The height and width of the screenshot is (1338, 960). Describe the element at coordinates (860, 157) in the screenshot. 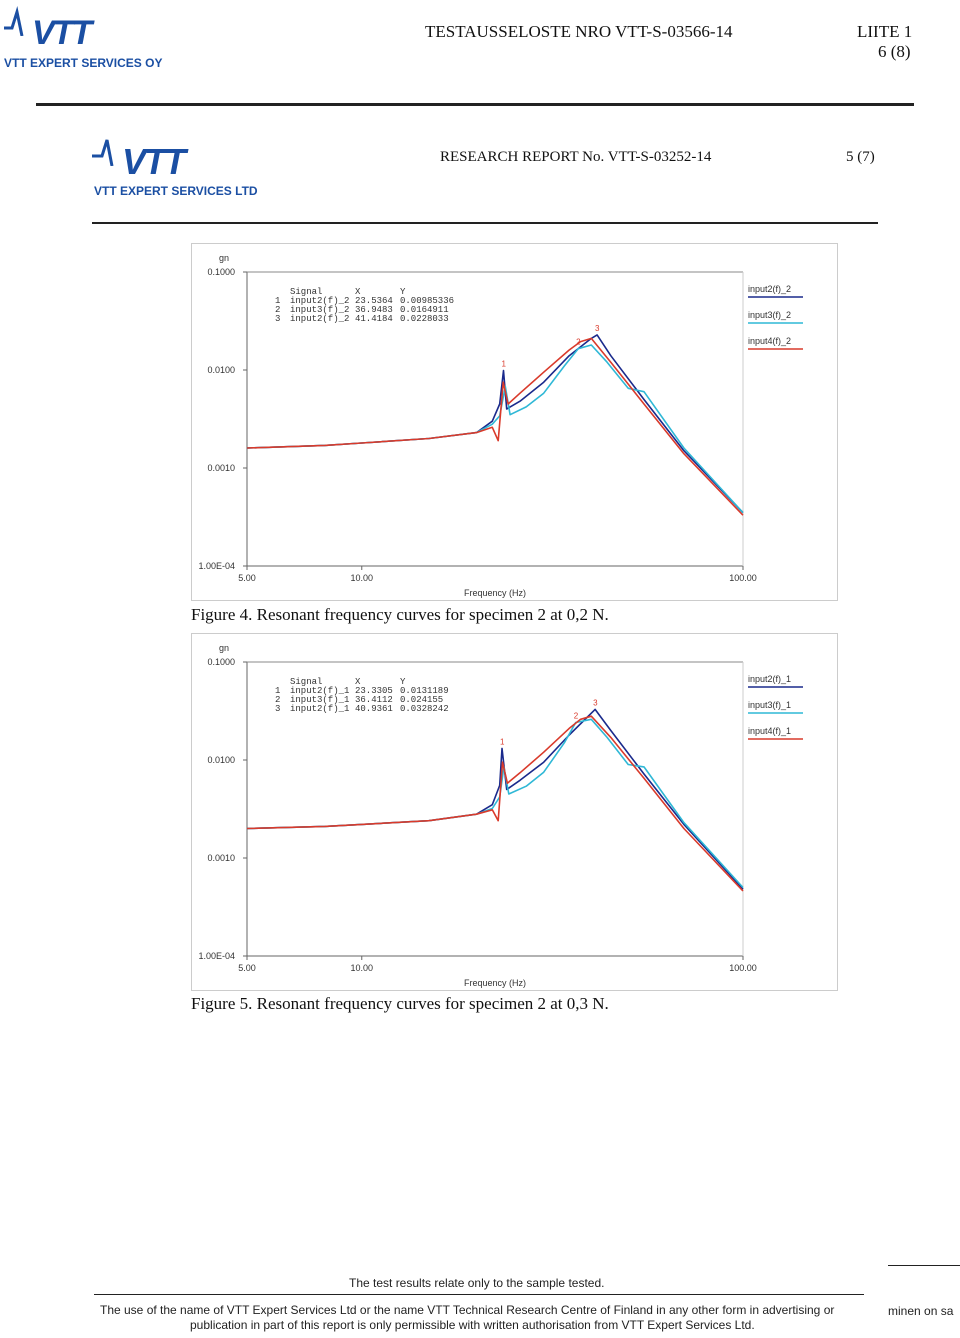

I see `inner-page-number: 5 (7)` at that location.